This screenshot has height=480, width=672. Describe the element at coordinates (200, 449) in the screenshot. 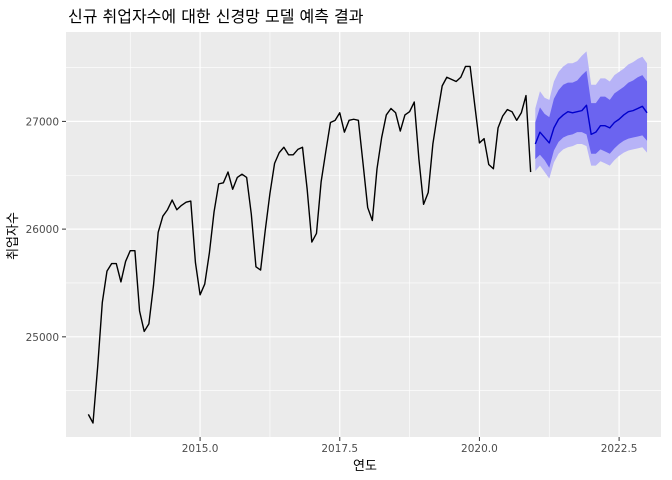

I see `x-tick-label: 2015.0` at that location.